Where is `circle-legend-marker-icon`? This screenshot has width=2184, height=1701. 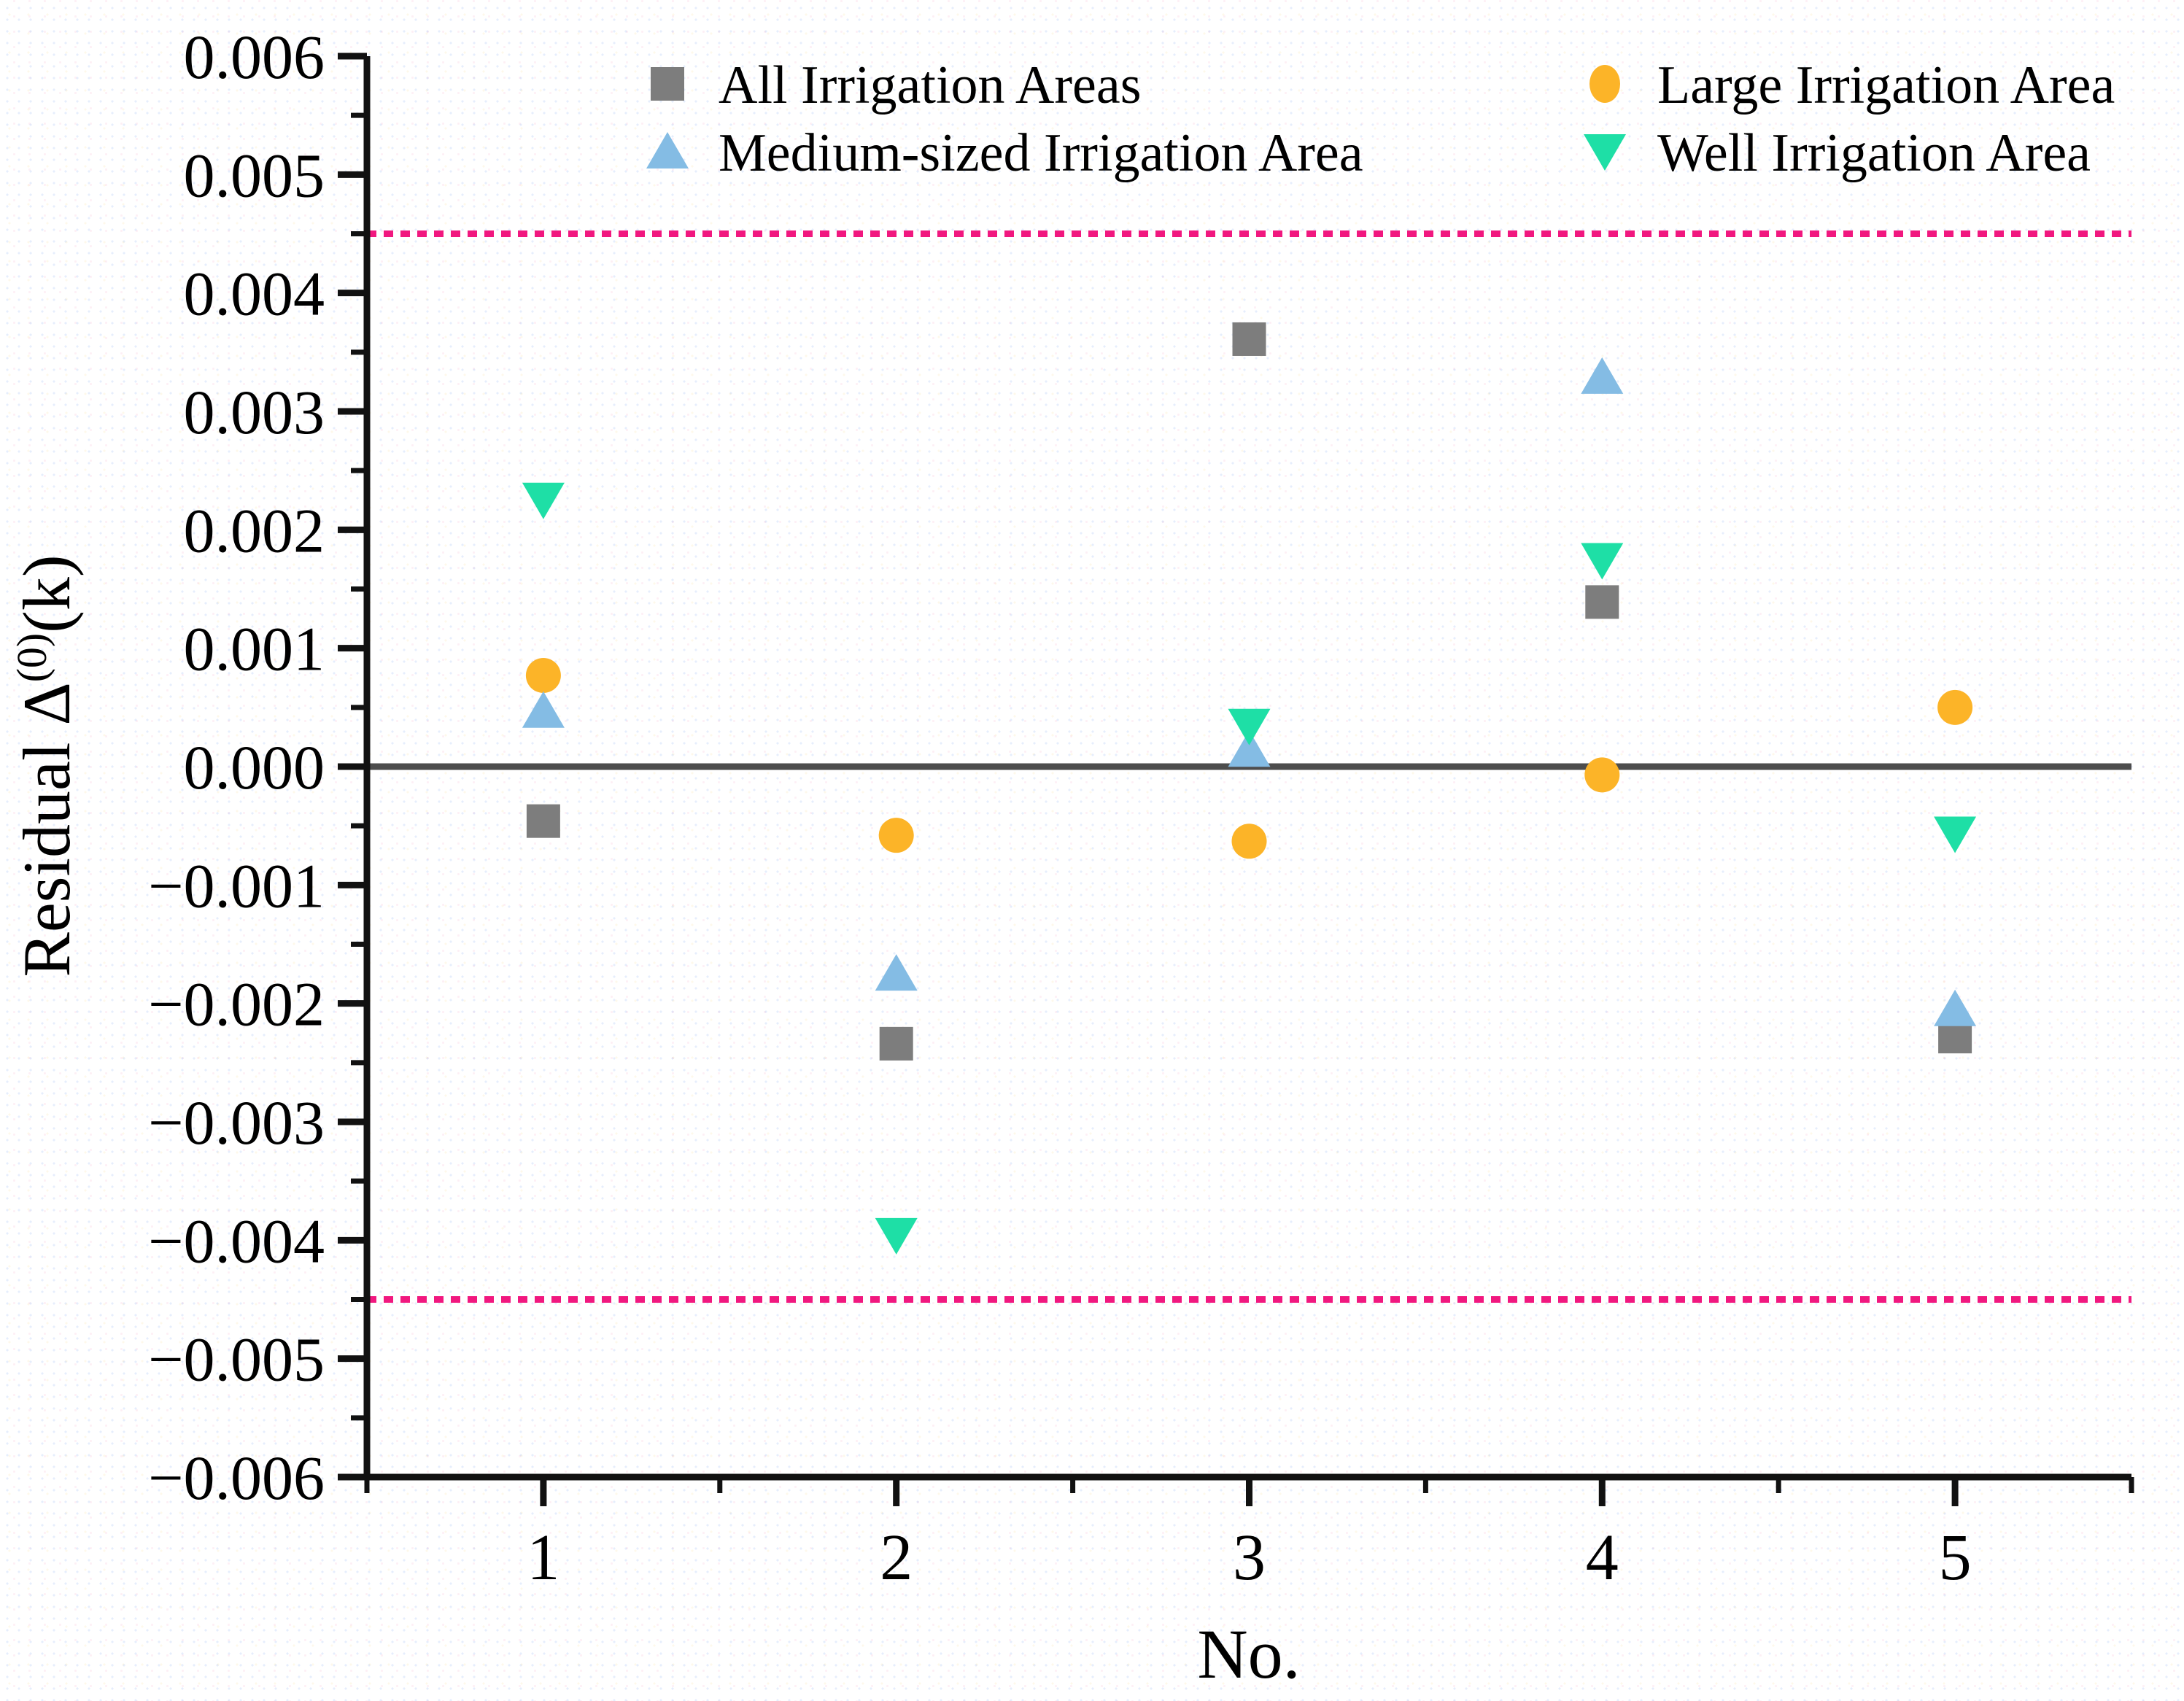
circle-legend-marker-icon is located at coordinates (1604, 84).